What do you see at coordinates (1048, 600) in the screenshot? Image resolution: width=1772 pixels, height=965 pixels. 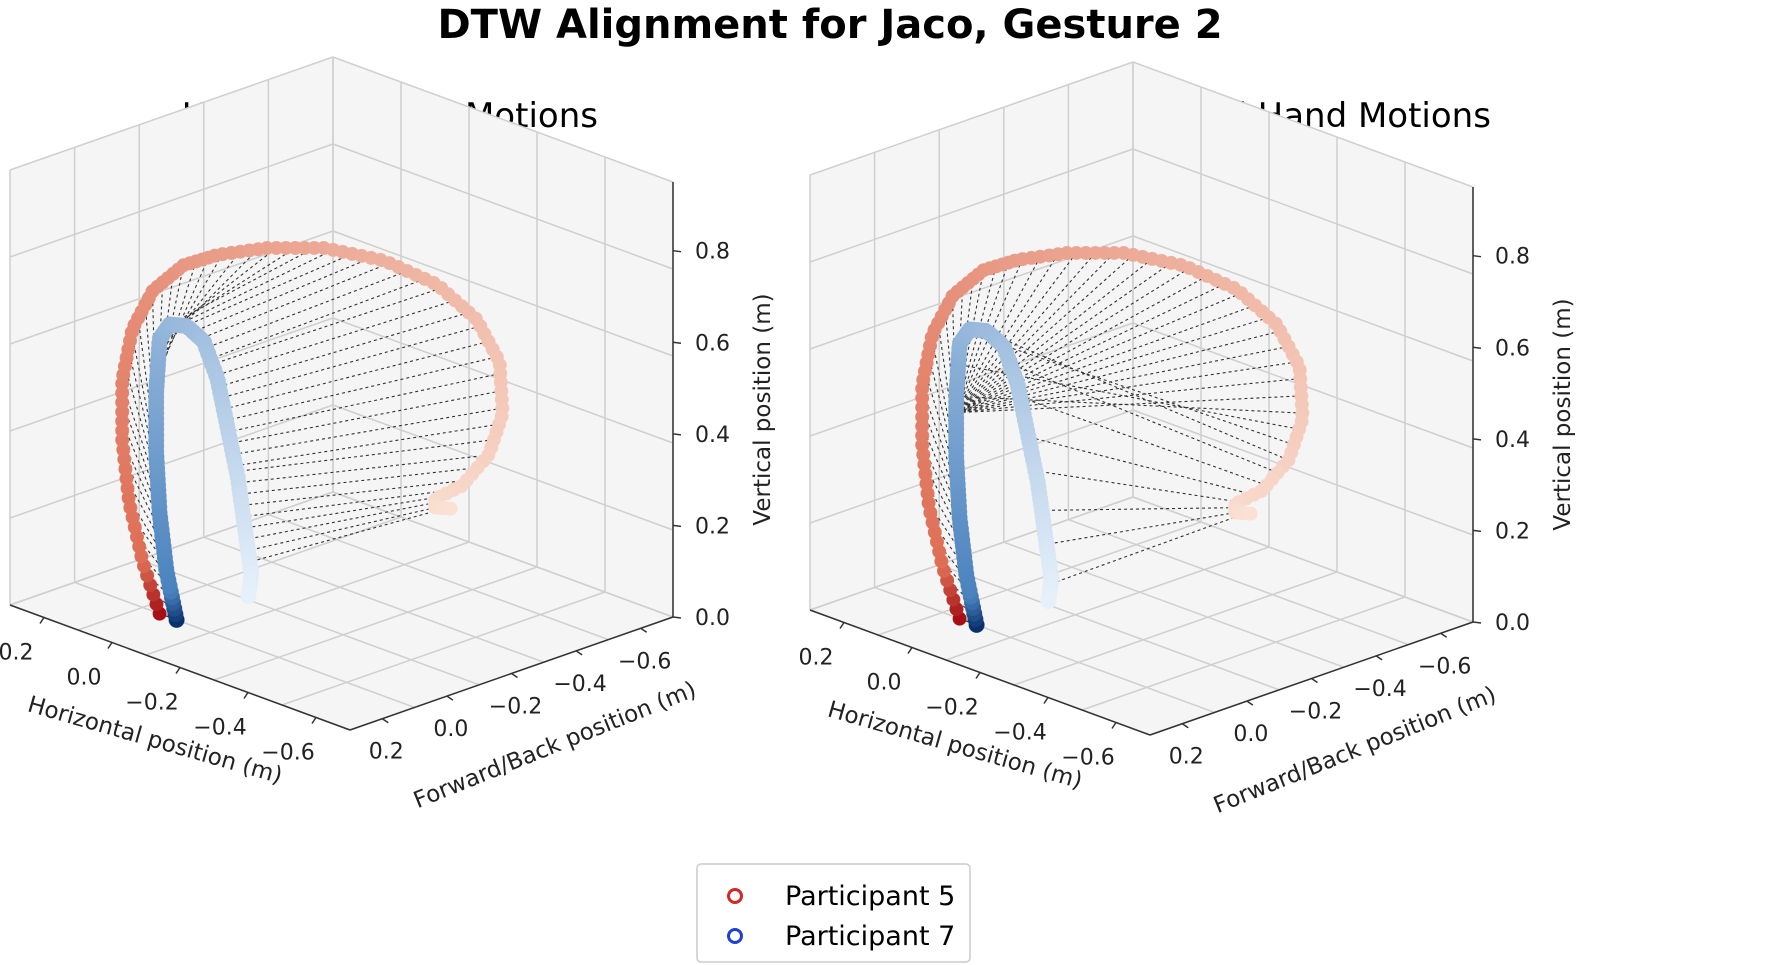 I see `participant-7-point` at bounding box center [1048, 600].